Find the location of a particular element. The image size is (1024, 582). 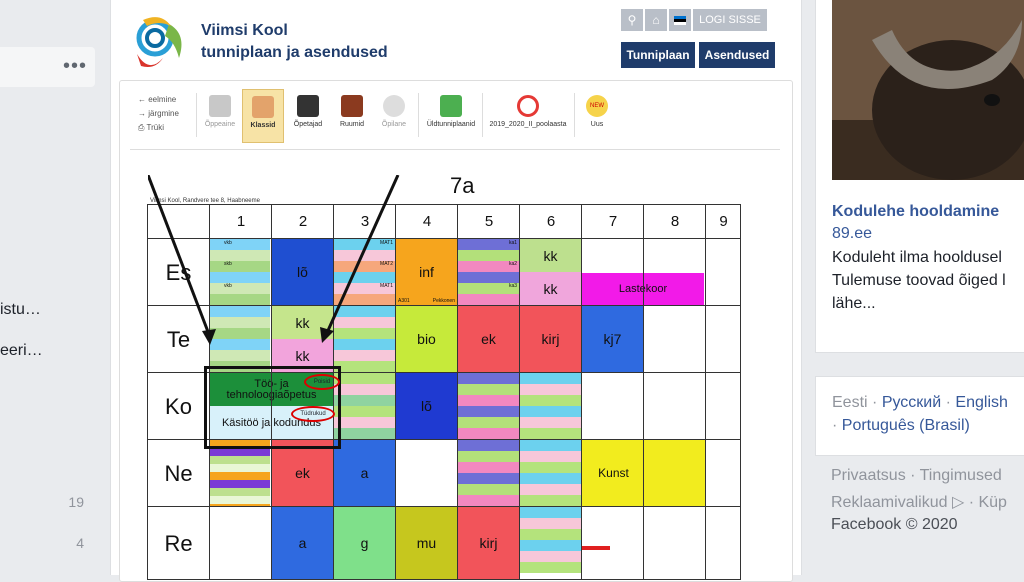

next-link: → järgmine is located at coordinates (158, 113).